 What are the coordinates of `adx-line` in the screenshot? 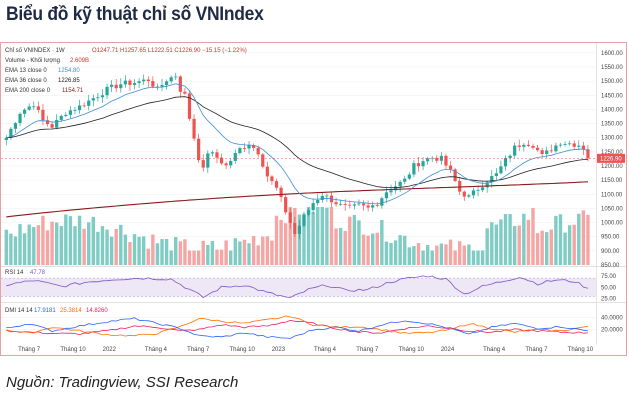 It's located at (297, 327).